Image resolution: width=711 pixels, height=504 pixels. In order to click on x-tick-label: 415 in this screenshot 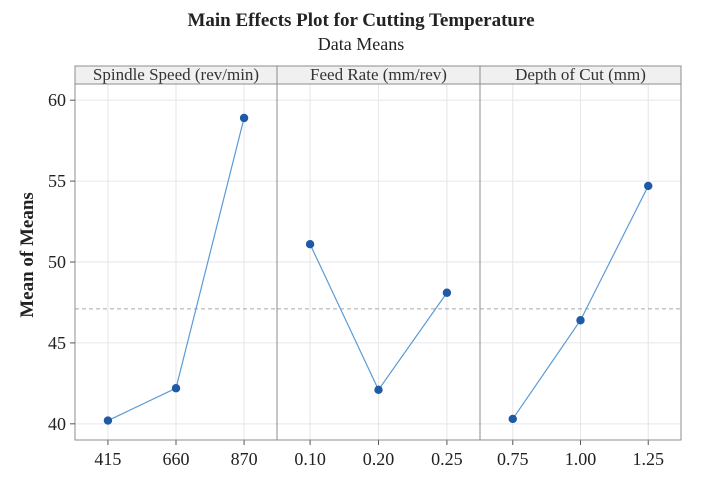, I will do `click(107, 459)`.